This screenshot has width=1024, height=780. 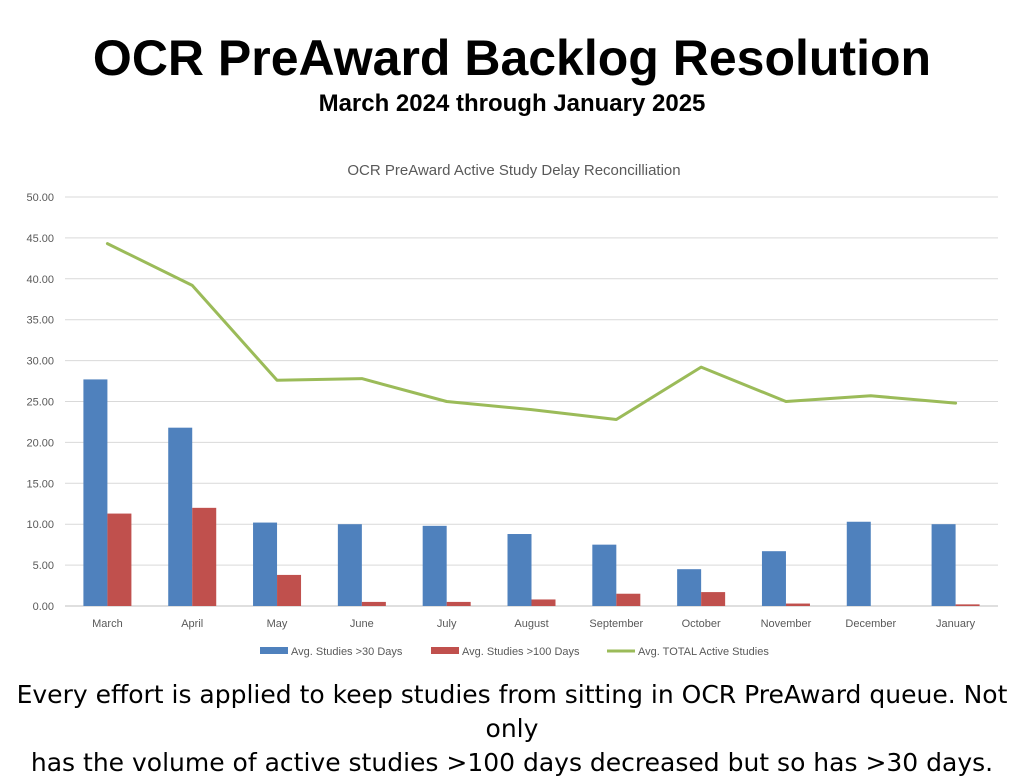 I want to click on x-tick-label: January, so click(x=956, y=624).